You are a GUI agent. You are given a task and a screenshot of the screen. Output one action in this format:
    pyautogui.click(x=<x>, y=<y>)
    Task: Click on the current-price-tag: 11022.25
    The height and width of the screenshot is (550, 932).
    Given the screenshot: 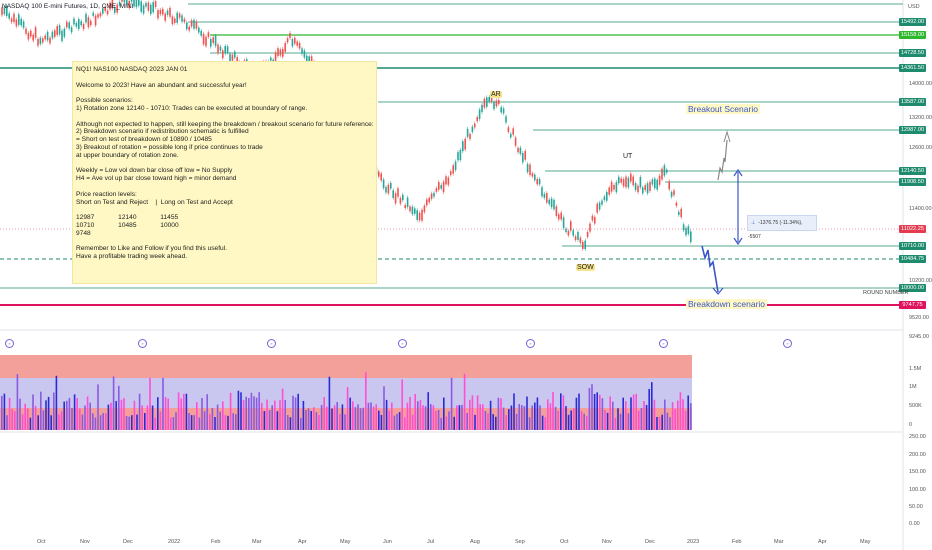 What is the action you would take?
    pyautogui.click(x=912, y=229)
    